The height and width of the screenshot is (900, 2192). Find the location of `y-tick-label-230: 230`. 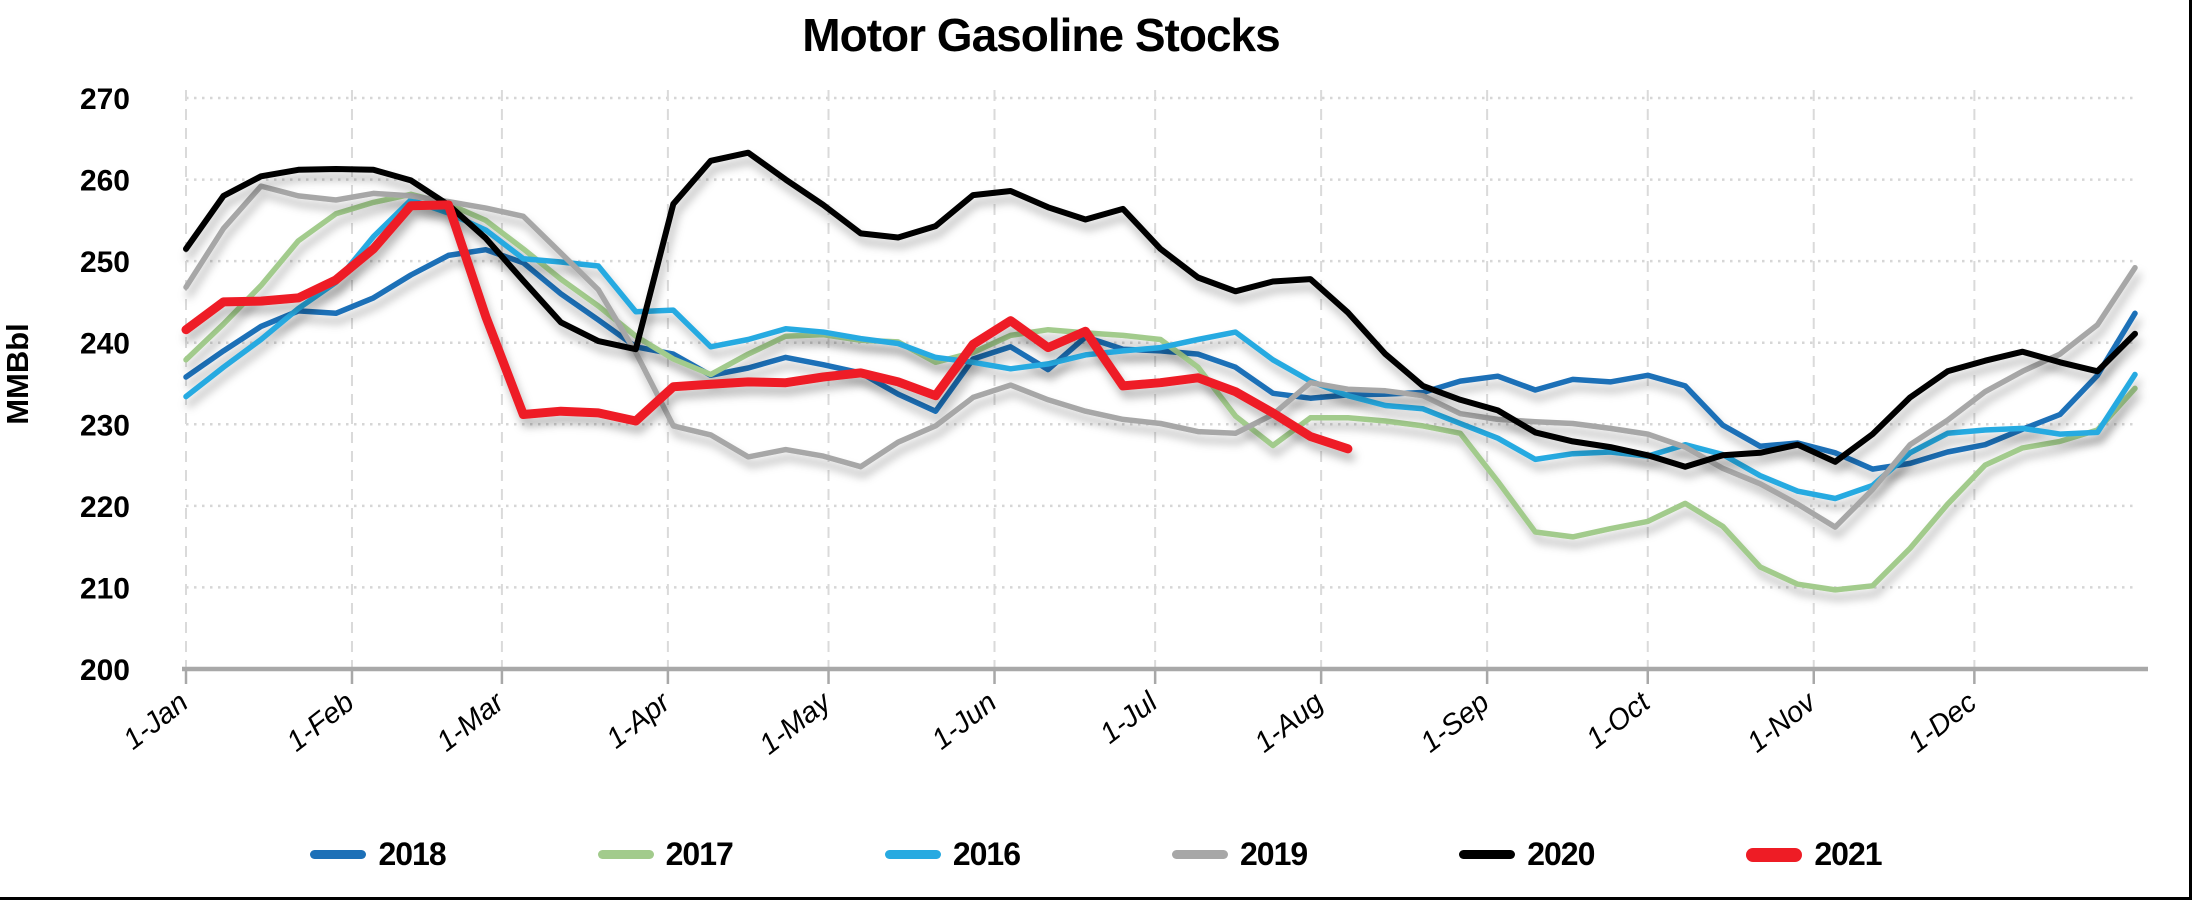

y-tick-label-230: 230 is located at coordinates (105, 425).